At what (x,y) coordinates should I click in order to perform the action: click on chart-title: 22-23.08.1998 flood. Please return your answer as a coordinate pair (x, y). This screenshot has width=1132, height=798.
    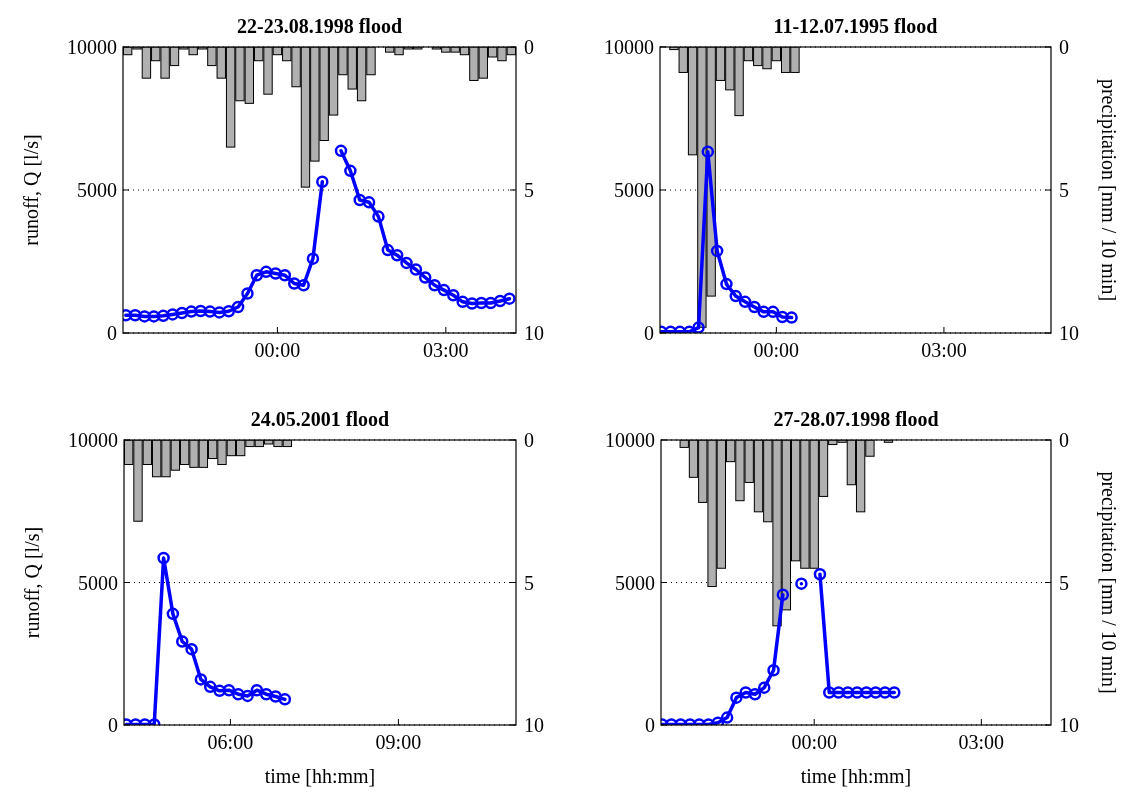
    Looking at the image, I should click on (319, 26).